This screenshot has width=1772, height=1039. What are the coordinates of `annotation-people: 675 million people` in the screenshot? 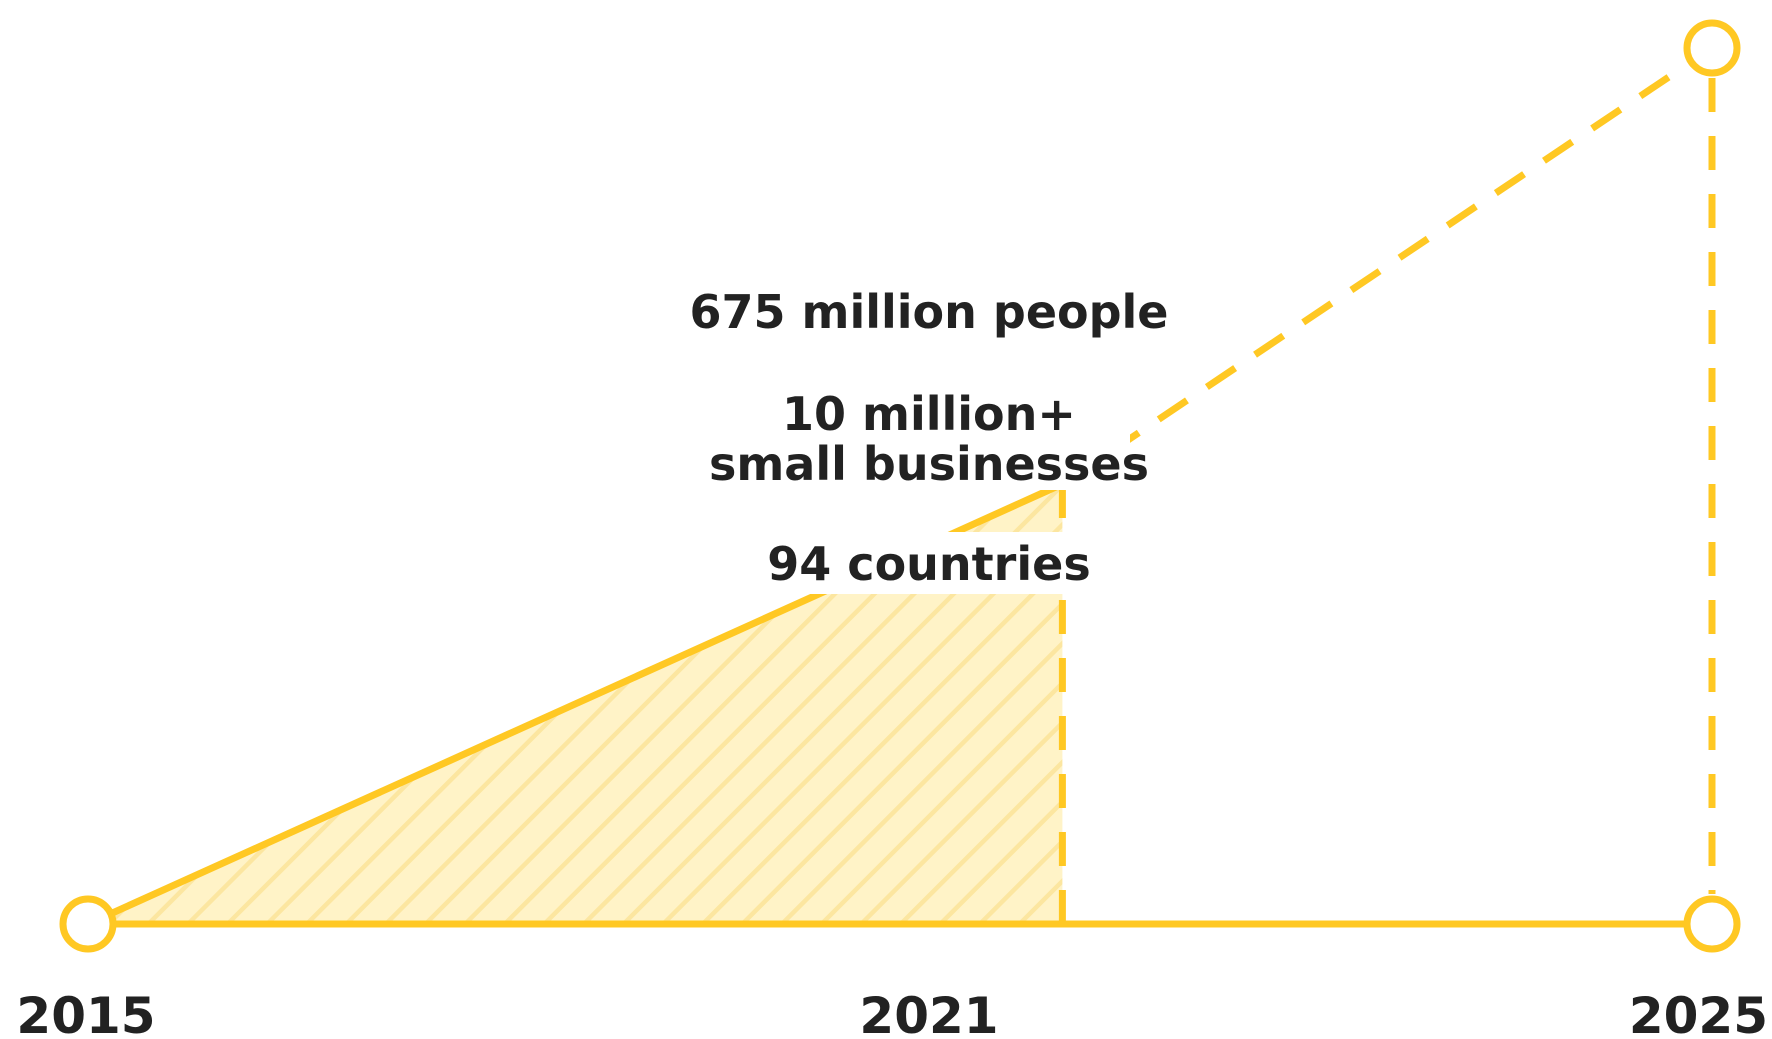 It's located at (928, 312).